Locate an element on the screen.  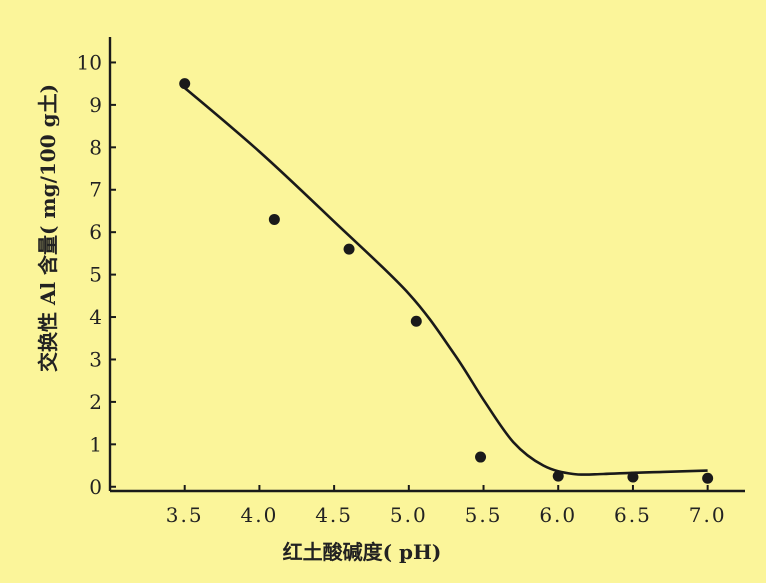
y-tick-label: 7 is located at coordinates (95, 190).